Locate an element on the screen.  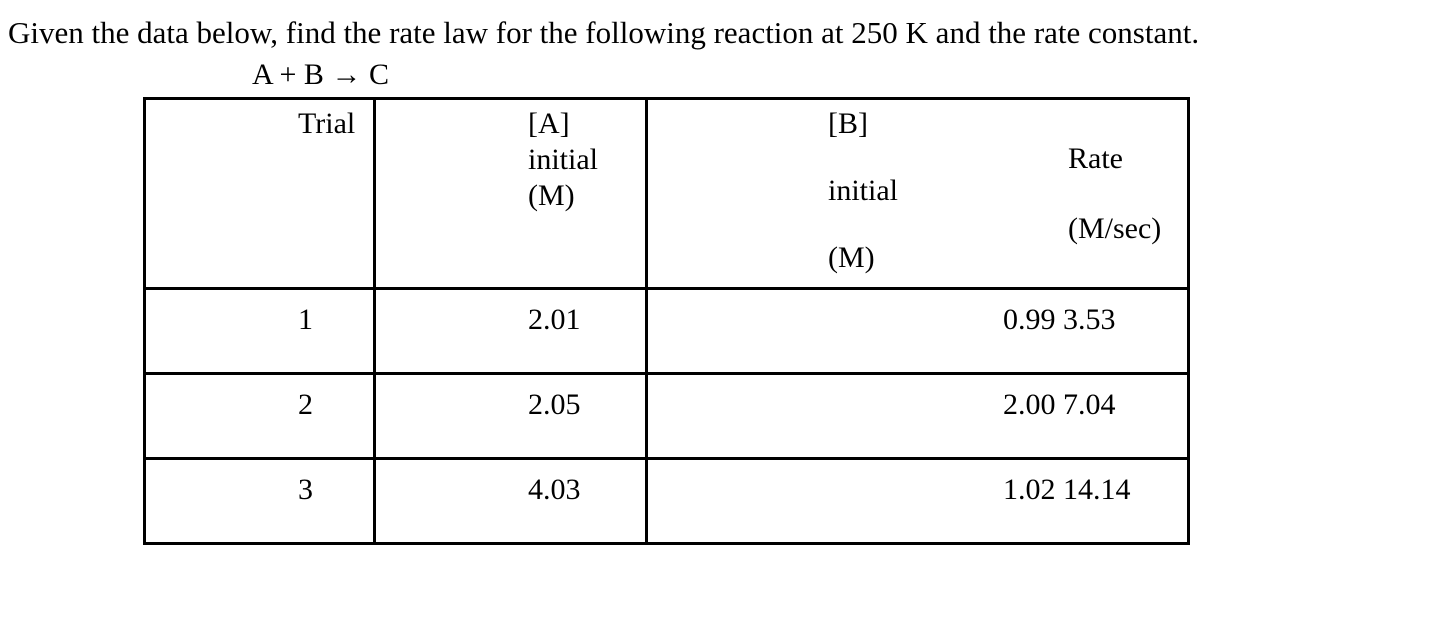
header-b-line: (M) is located at coordinates (851, 257).